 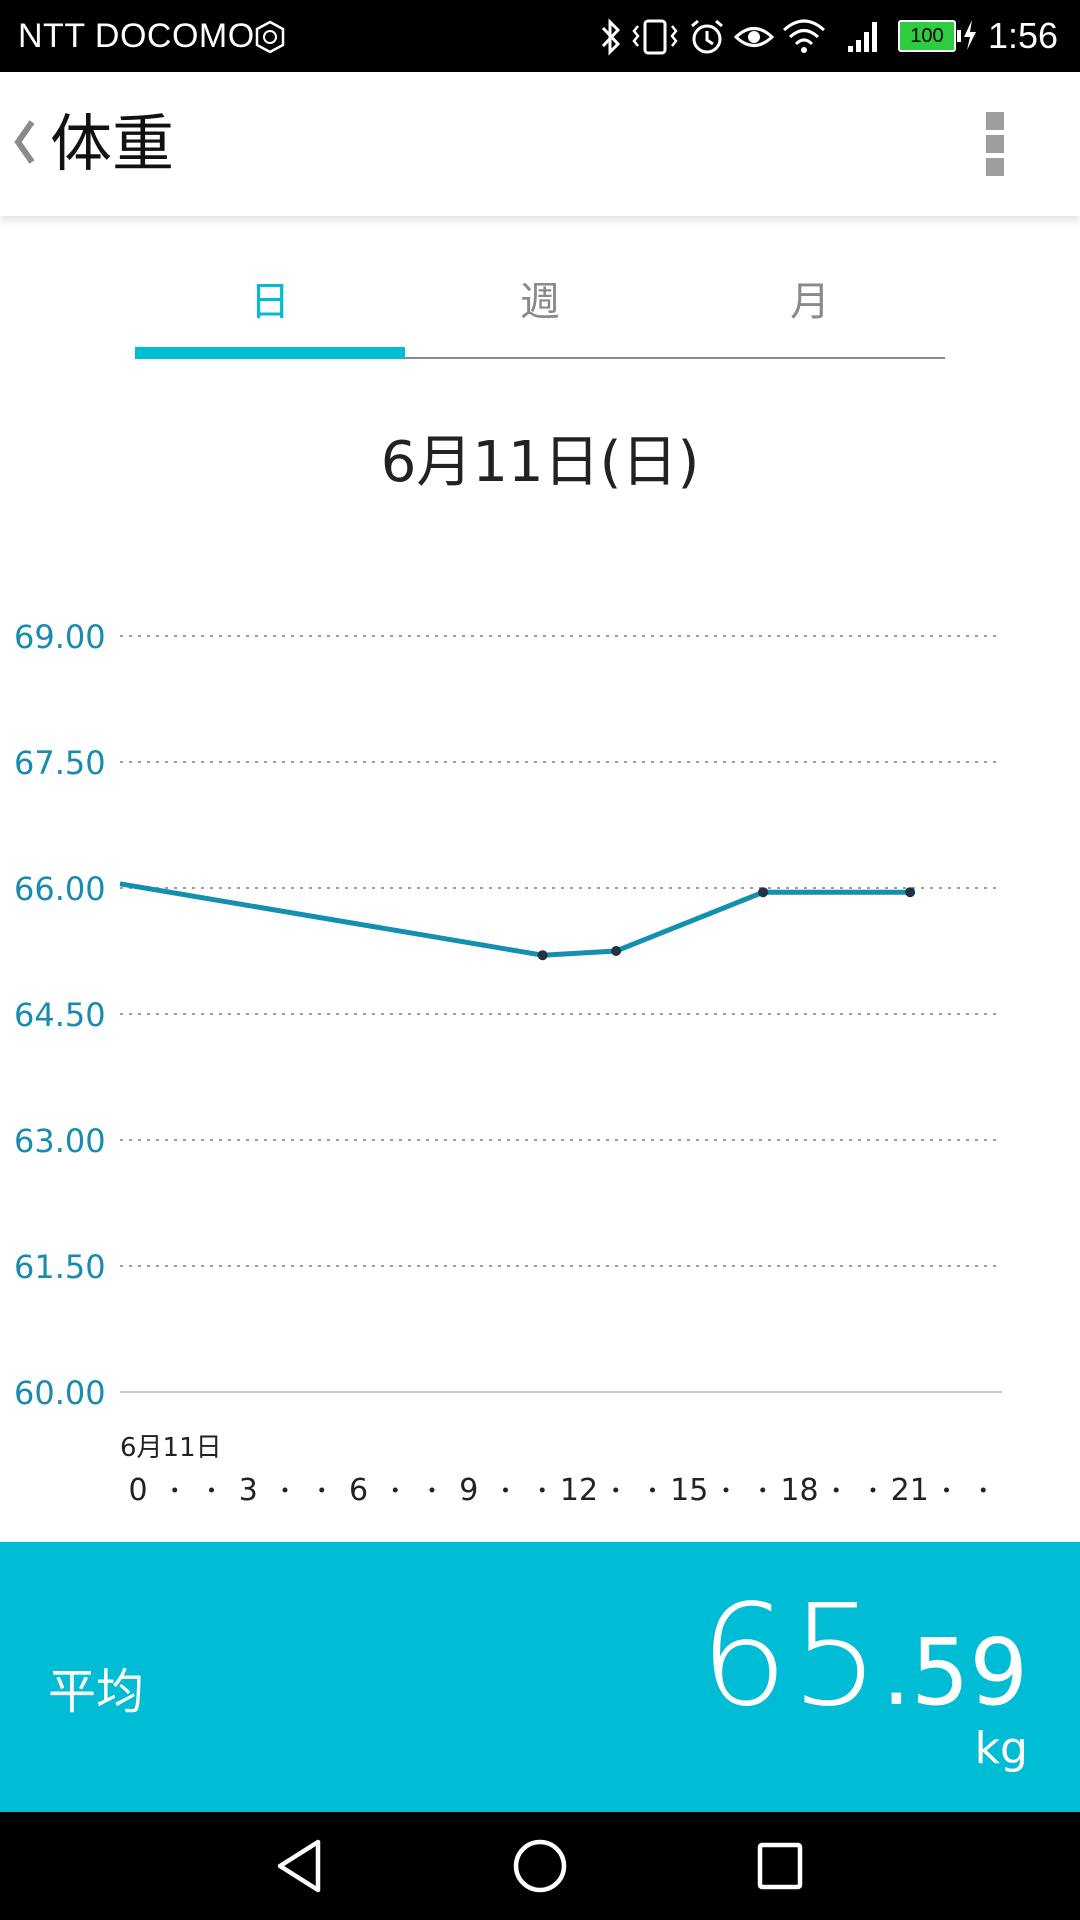 What do you see at coordinates (358, 1490) in the screenshot?
I see `x-tick-label: 6` at bounding box center [358, 1490].